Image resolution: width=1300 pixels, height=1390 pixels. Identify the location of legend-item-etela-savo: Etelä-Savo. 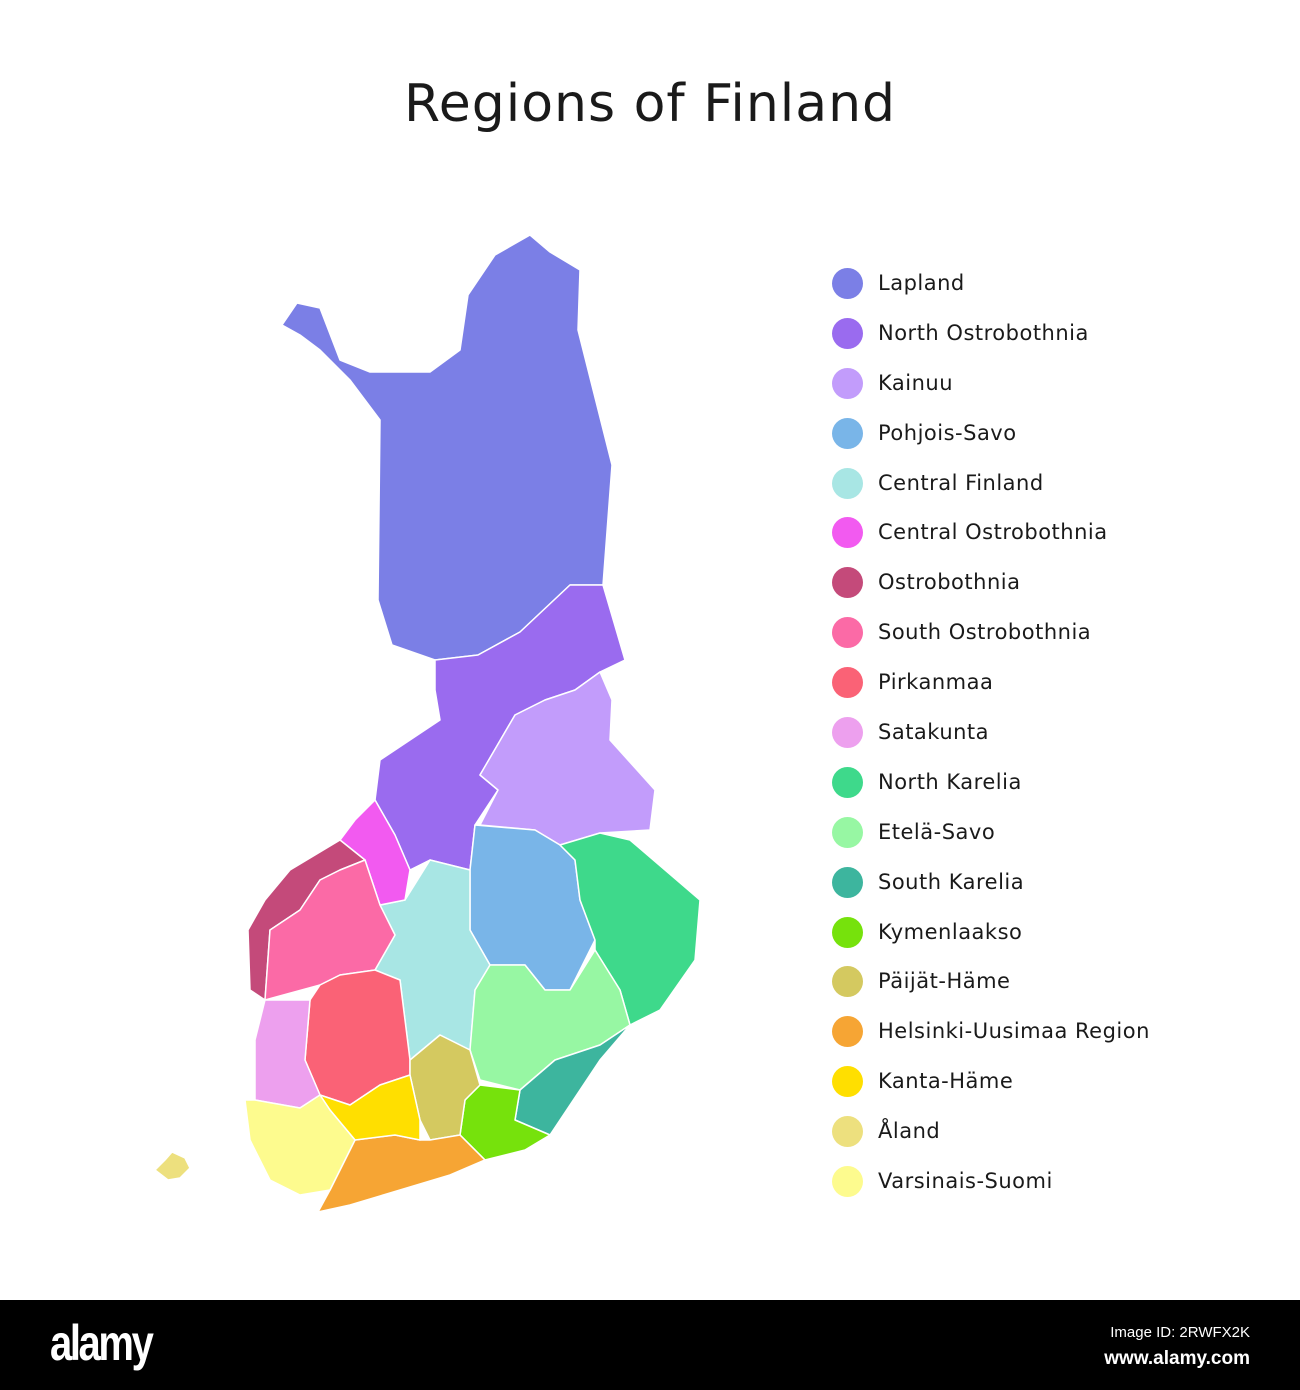
(991, 841).